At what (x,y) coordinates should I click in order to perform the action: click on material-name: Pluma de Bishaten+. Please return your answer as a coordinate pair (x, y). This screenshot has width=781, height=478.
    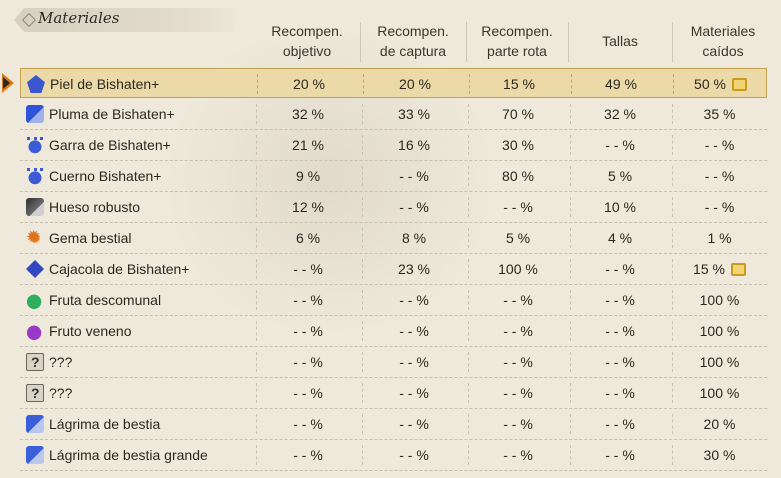
    Looking at the image, I should click on (112, 114).